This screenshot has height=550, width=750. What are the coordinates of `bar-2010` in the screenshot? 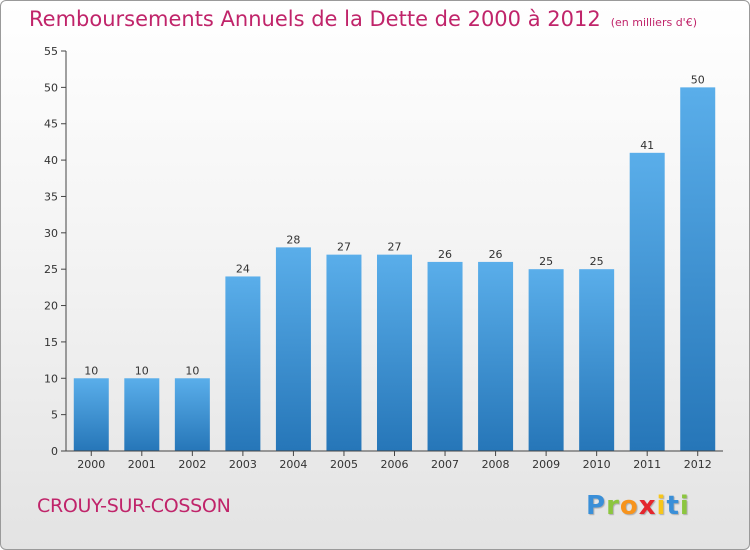 It's located at (597, 360).